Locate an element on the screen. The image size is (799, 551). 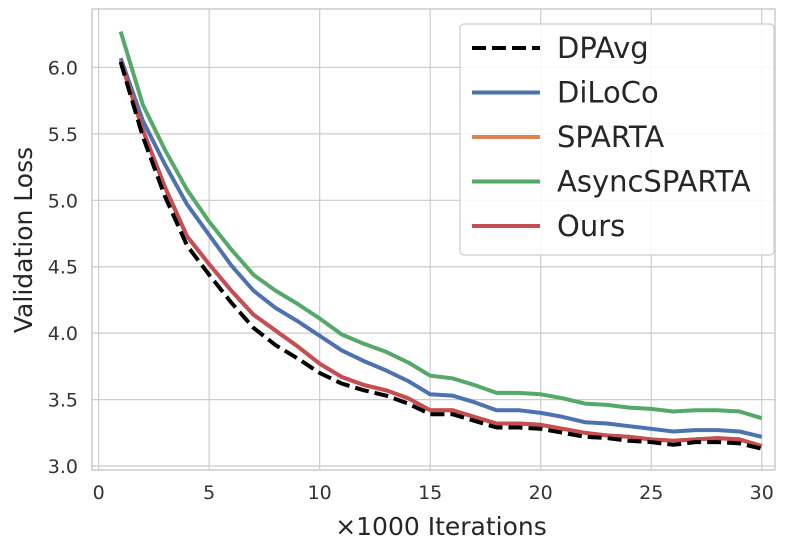
legend-label-sparta: SPARTA is located at coordinates (610, 137).